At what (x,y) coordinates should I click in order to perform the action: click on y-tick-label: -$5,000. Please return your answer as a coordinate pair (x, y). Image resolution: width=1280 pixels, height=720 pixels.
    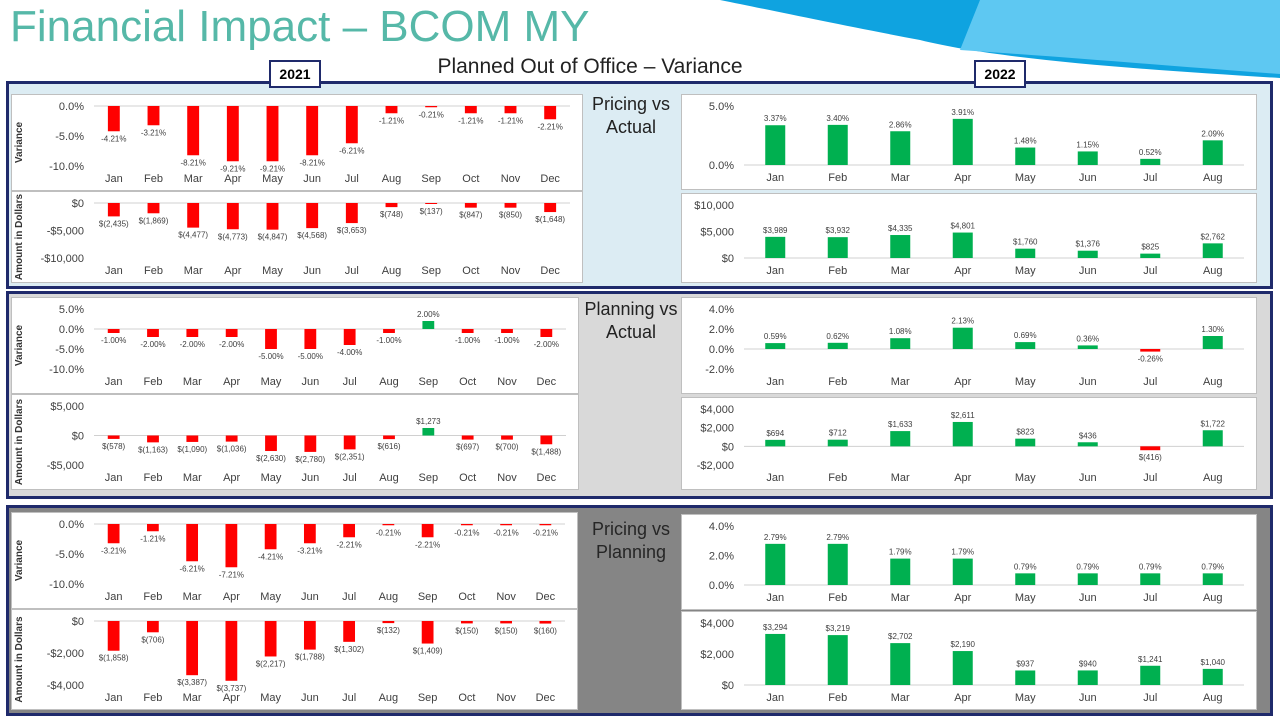
    Looking at the image, I should click on (65, 466).